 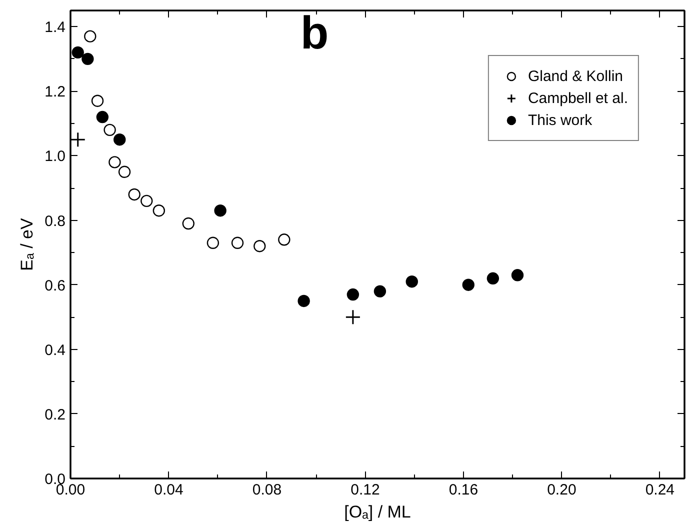 What do you see at coordinates (561, 490) in the screenshot?
I see `x-tick-label: 0.20` at bounding box center [561, 490].